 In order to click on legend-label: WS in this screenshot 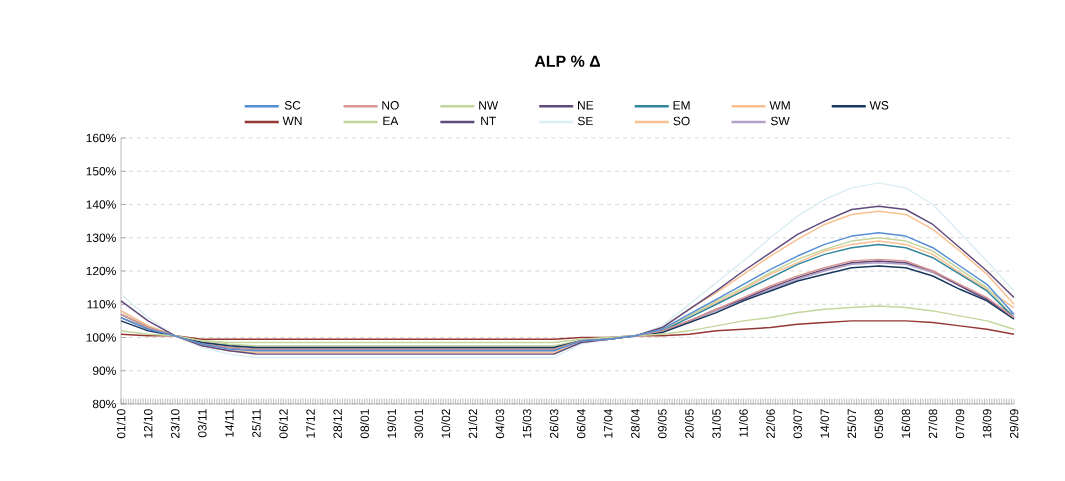, I will do `click(879, 105)`.